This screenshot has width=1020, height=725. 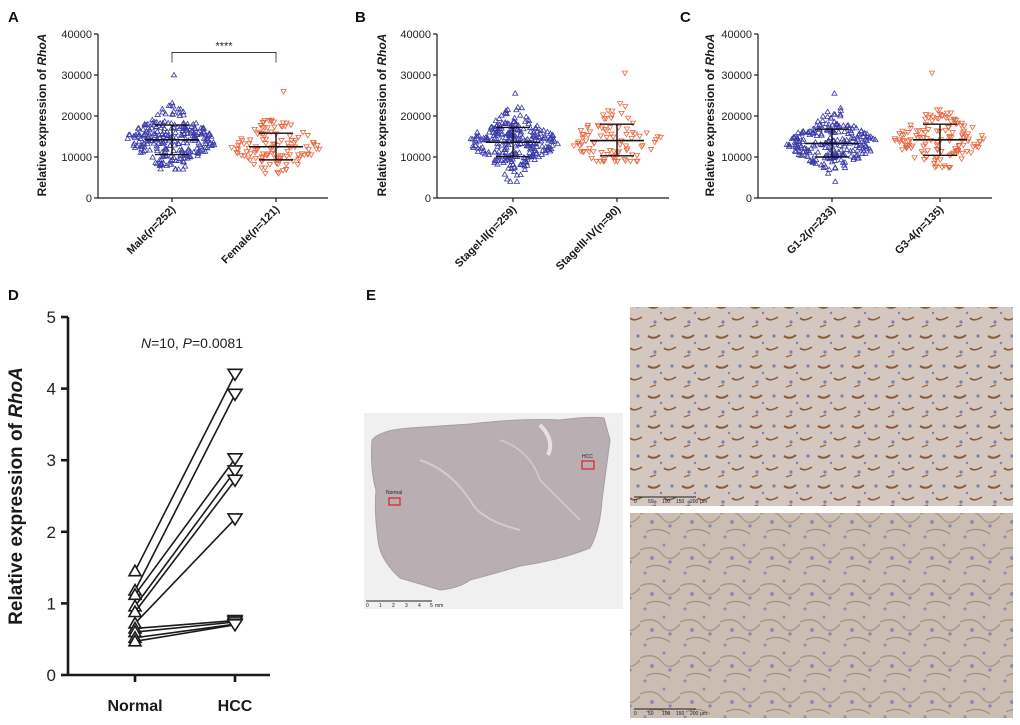 I want to click on scale-tick: 2, so click(x=393, y=606).